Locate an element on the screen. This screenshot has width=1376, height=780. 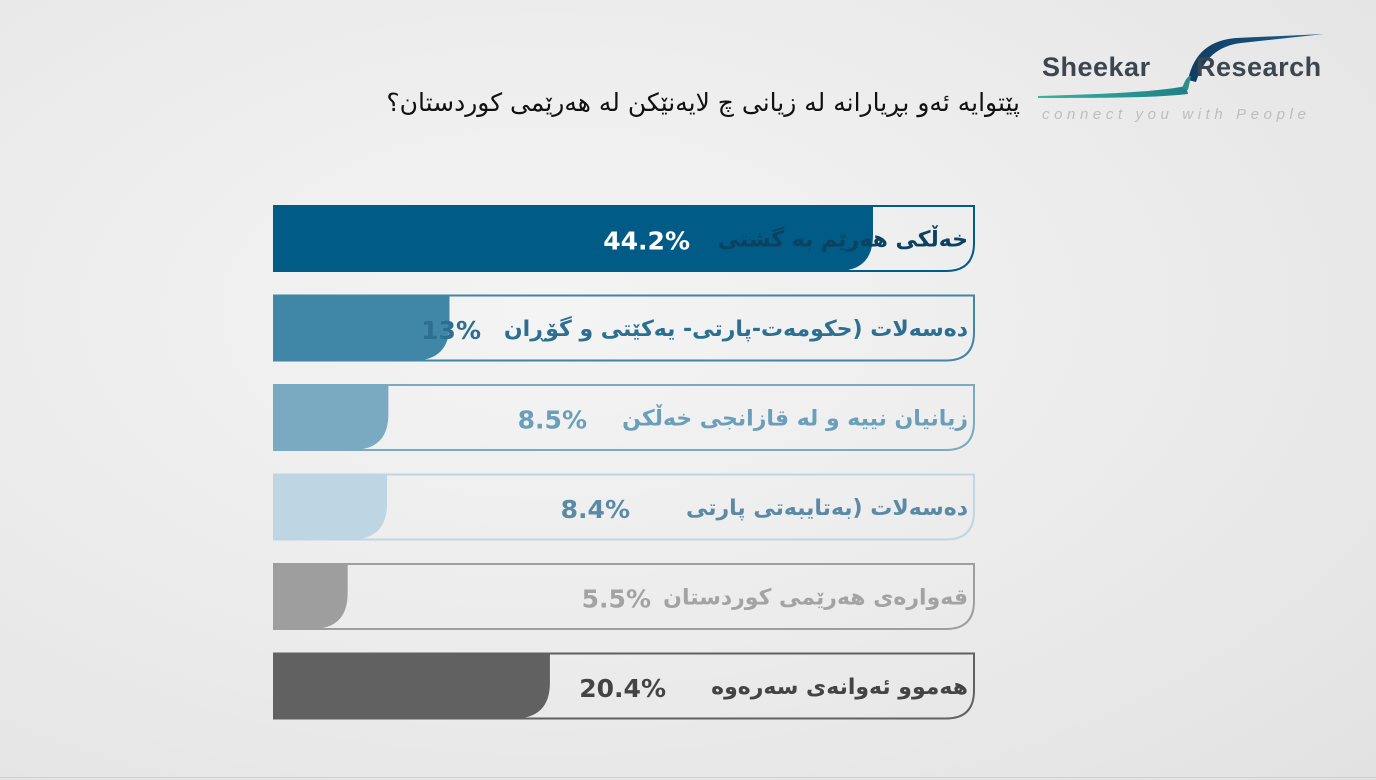
logo-tagline: connect you with People is located at coordinates (1176, 114).